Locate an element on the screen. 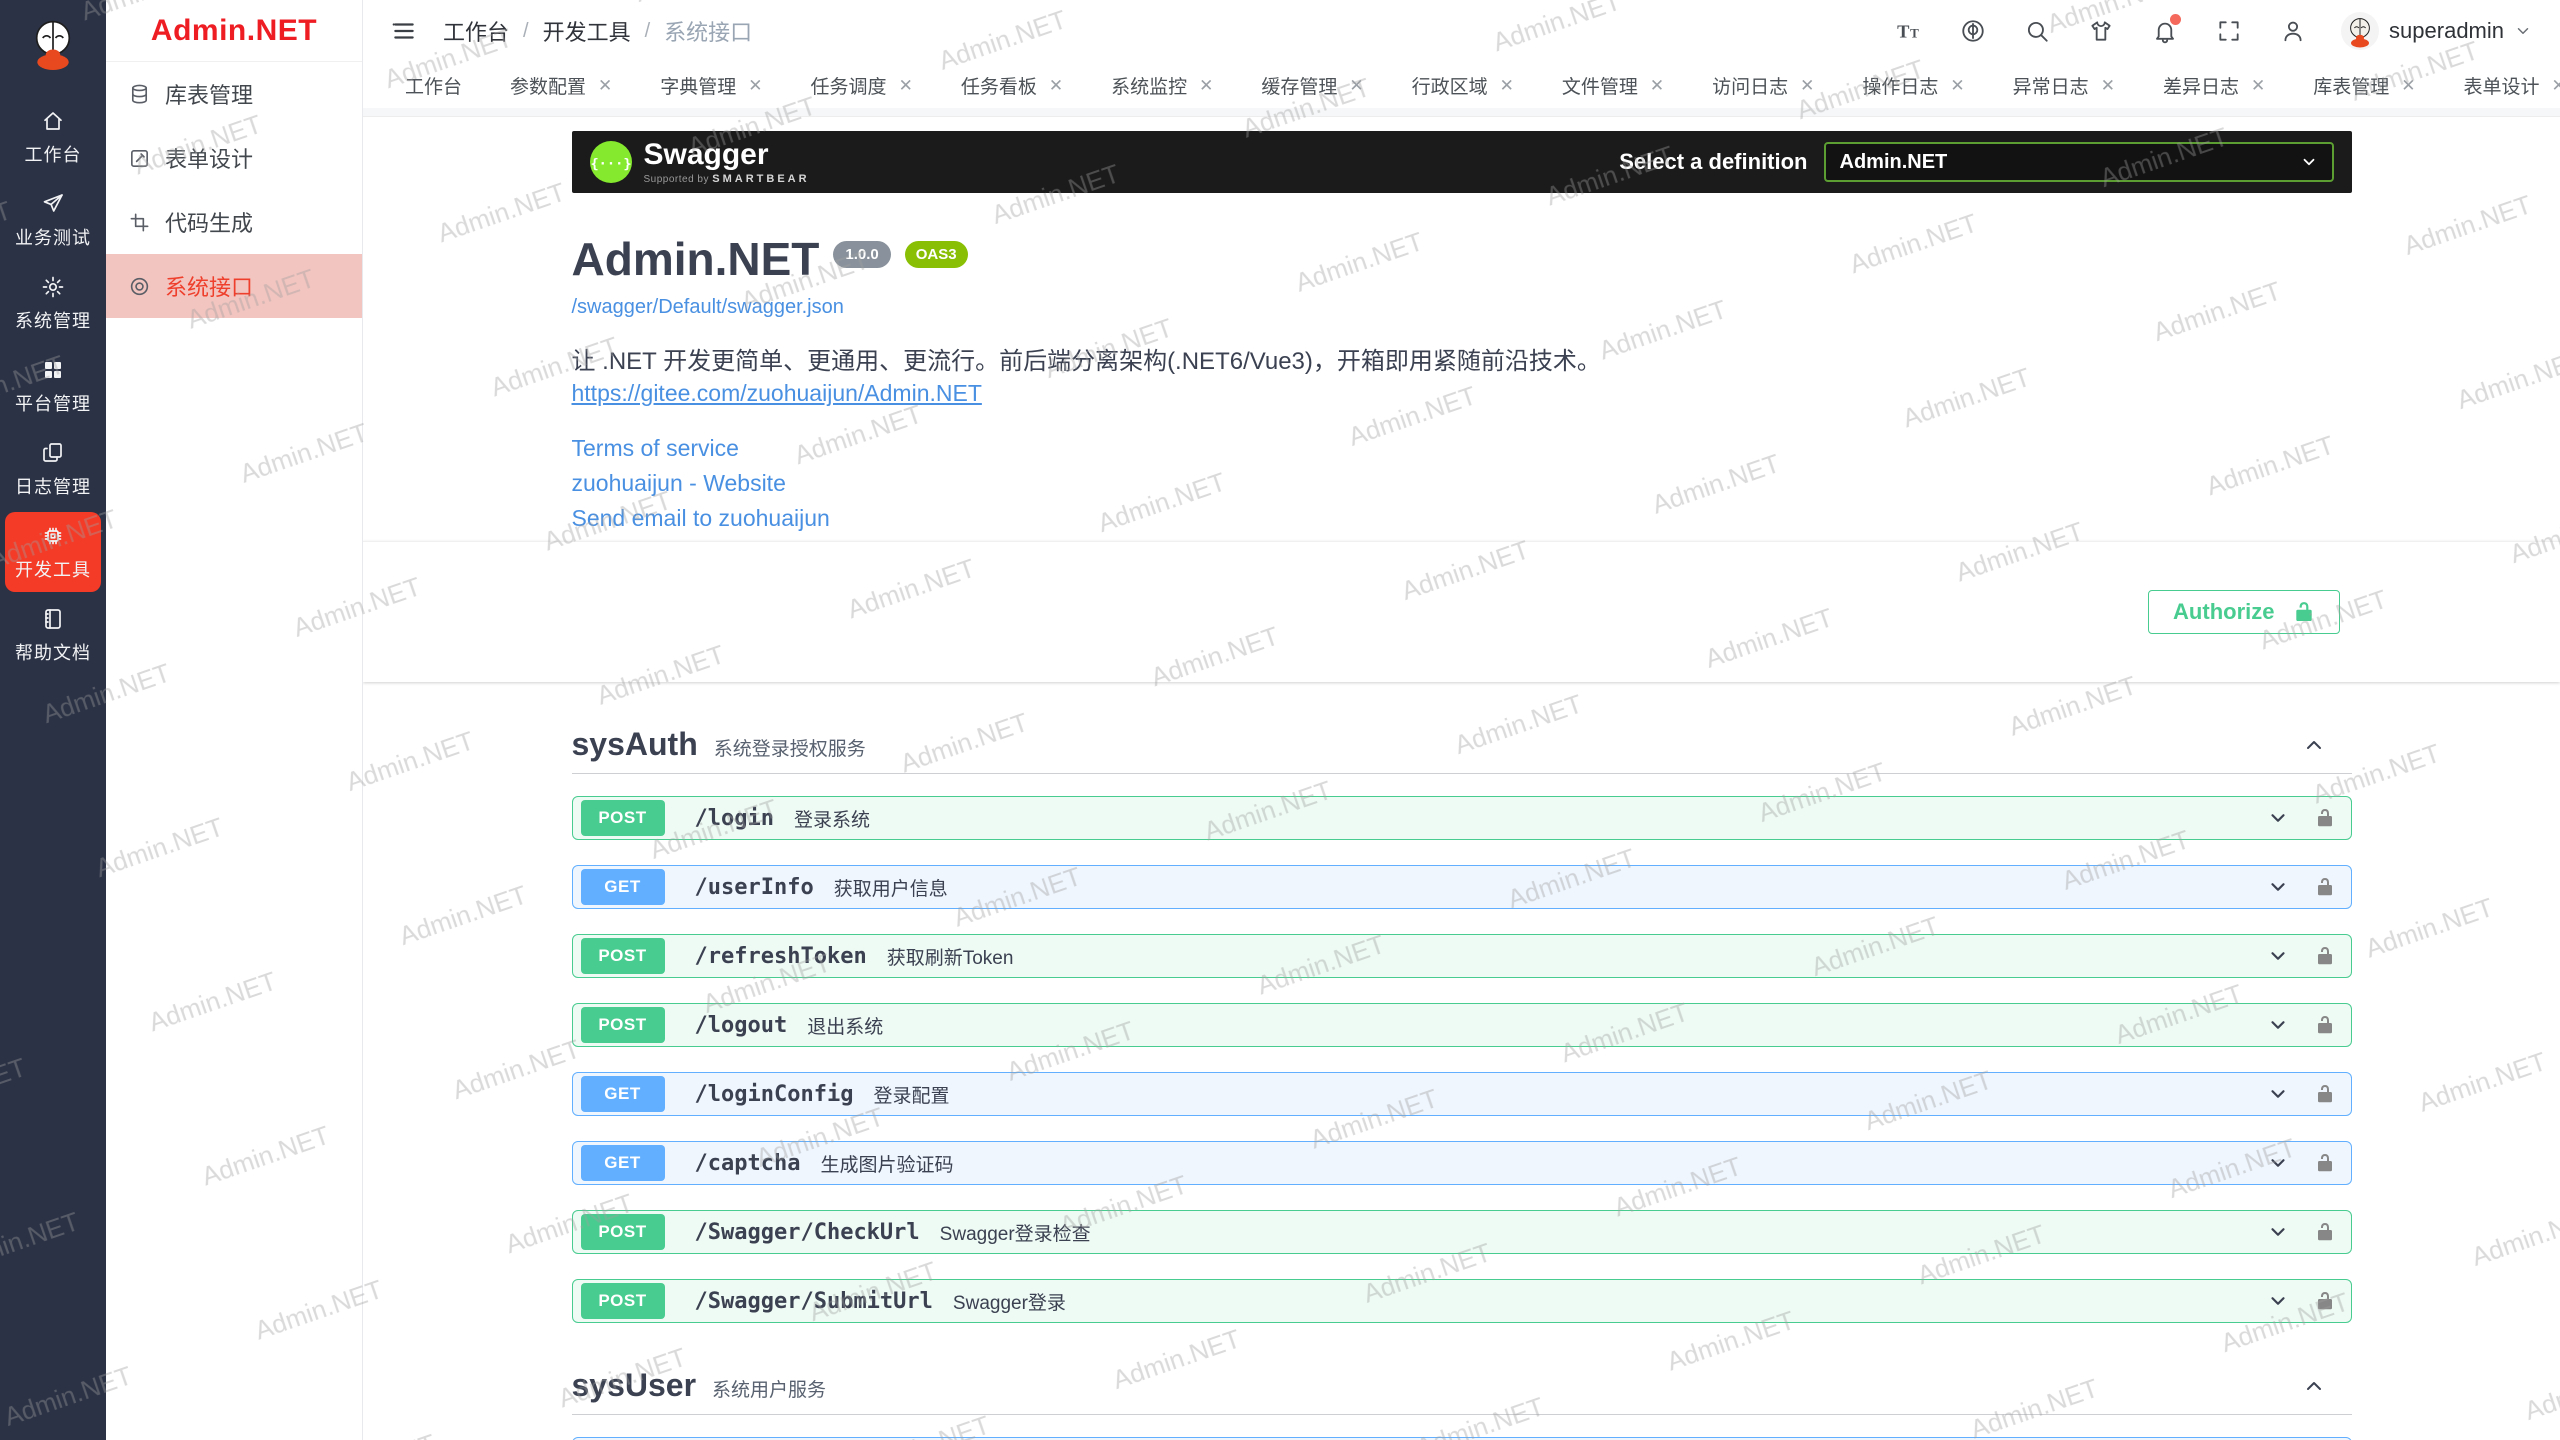 The image size is (2560, 1440). rail-item-业务测试: 业务测试 is located at coordinates (53, 220).